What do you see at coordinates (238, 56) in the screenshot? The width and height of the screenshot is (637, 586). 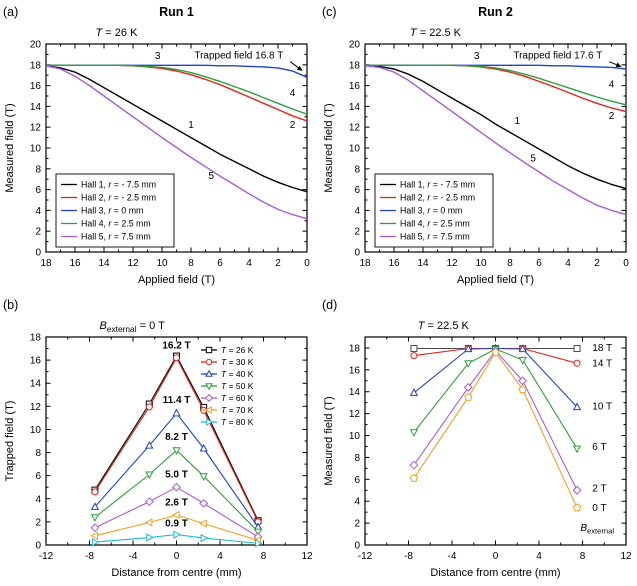 I see `annotation-text: Trapped field 16.8 T` at bounding box center [238, 56].